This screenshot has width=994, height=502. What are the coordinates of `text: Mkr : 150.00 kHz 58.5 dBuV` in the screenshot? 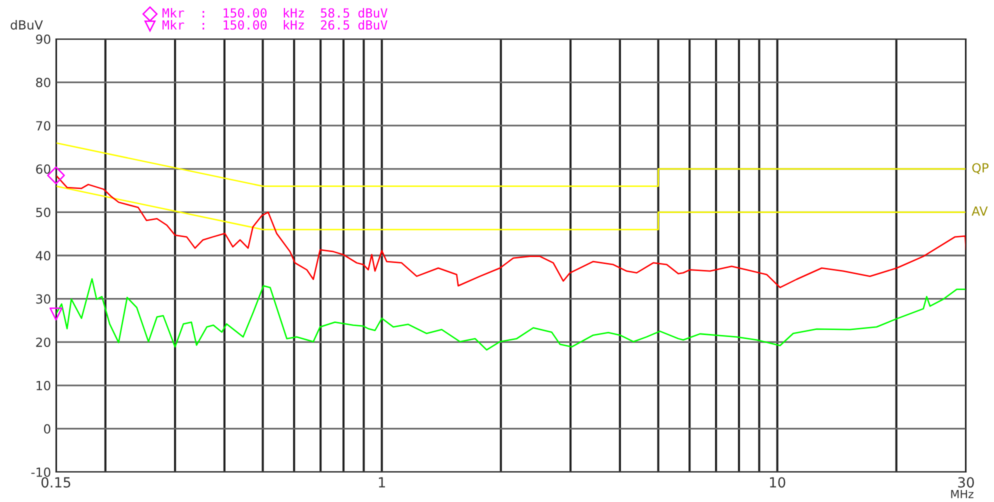 It's located at (275, 13).